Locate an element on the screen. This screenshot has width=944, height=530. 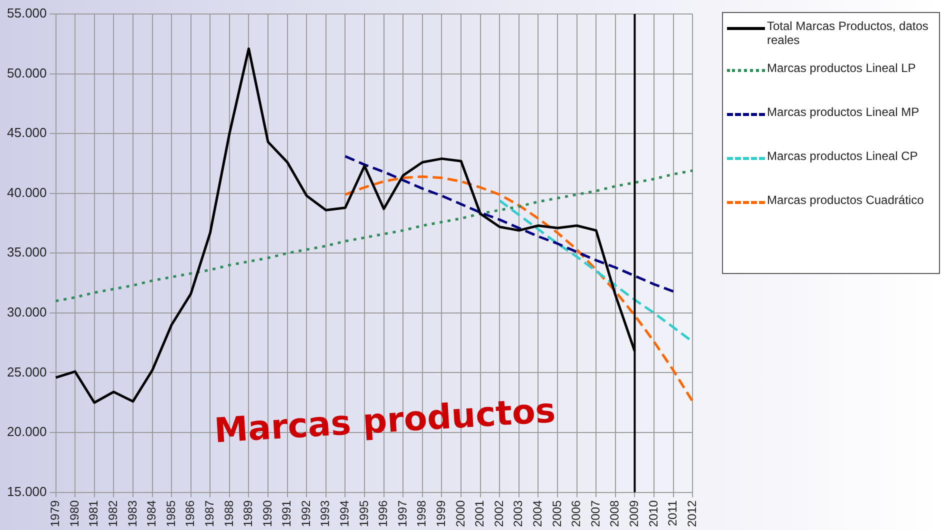
x-tick-label: 2009 is located at coordinates (634, 514).